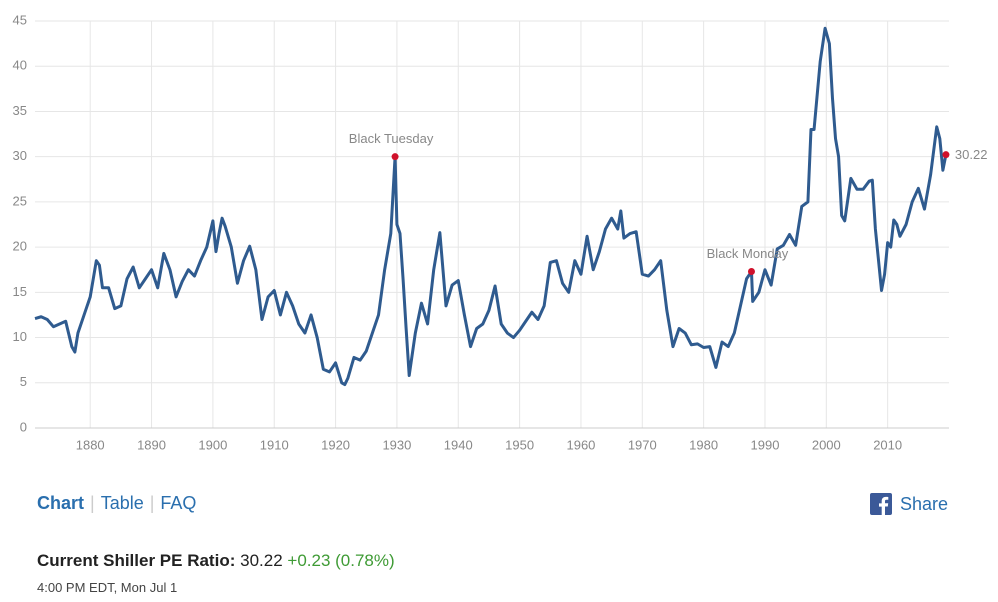  I want to click on tab: Chart, so click(61, 503).